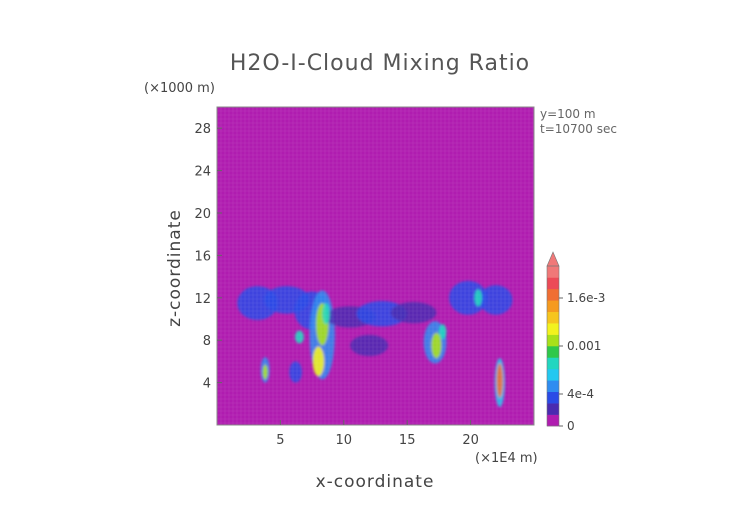  Describe the element at coordinates (202, 129) in the screenshot. I see `y-tick-label: 28` at that location.